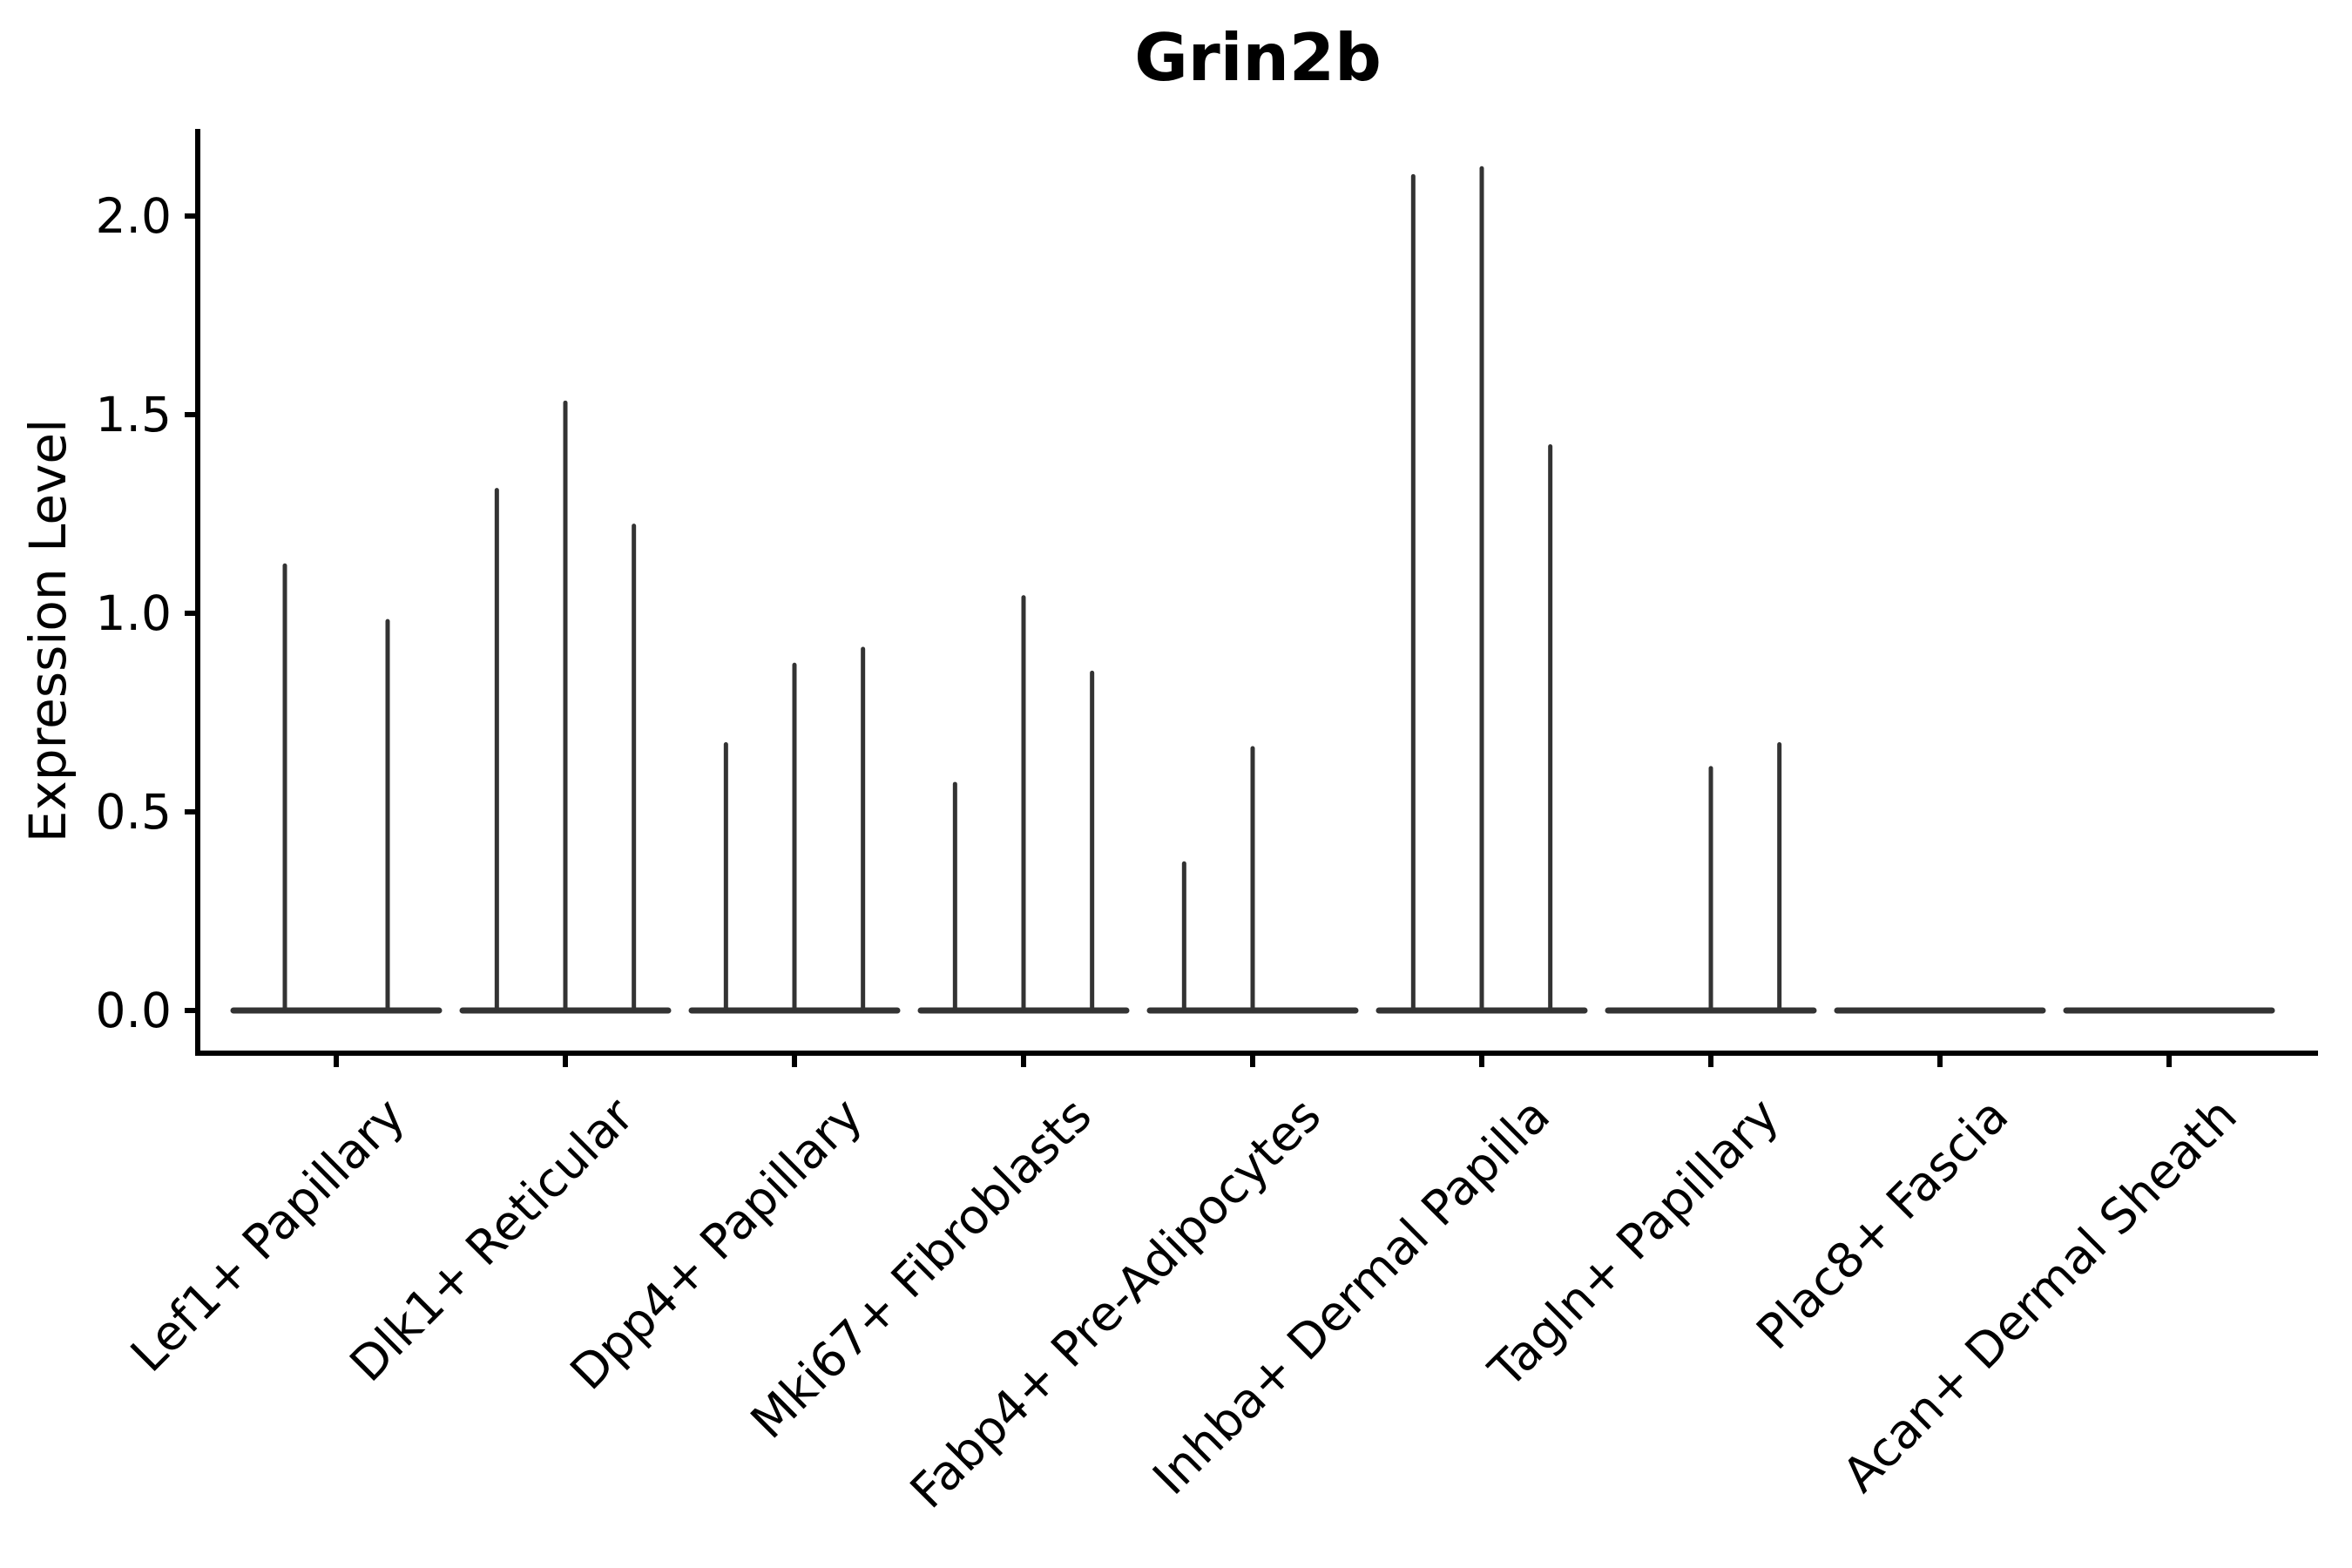 Image resolution: width=2352 pixels, height=1568 pixels. Describe the element at coordinates (134, 1011) in the screenshot. I see `y-tick-label: 0.0` at that location.